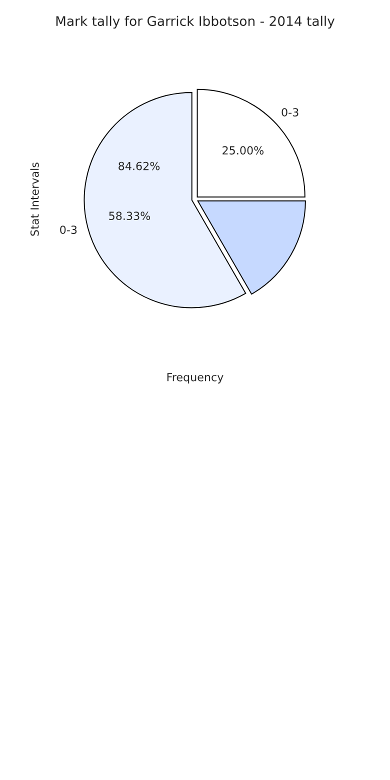  I want to click on text: 84.62%, so click(139, 166).